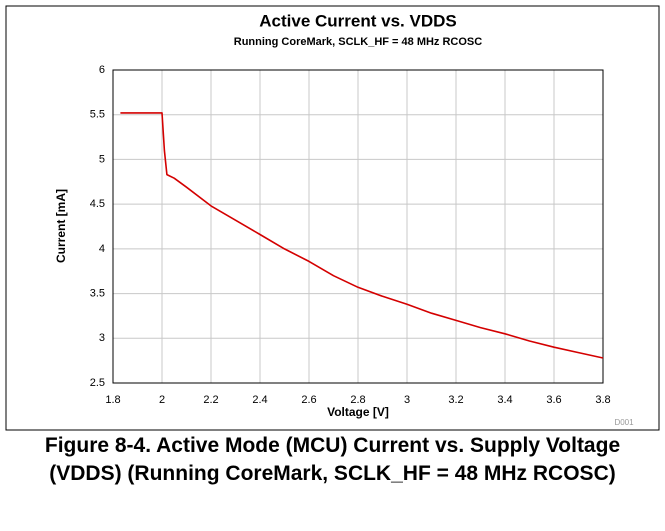  I want to click on y-tick-label: 3.5, so click(97, 293).